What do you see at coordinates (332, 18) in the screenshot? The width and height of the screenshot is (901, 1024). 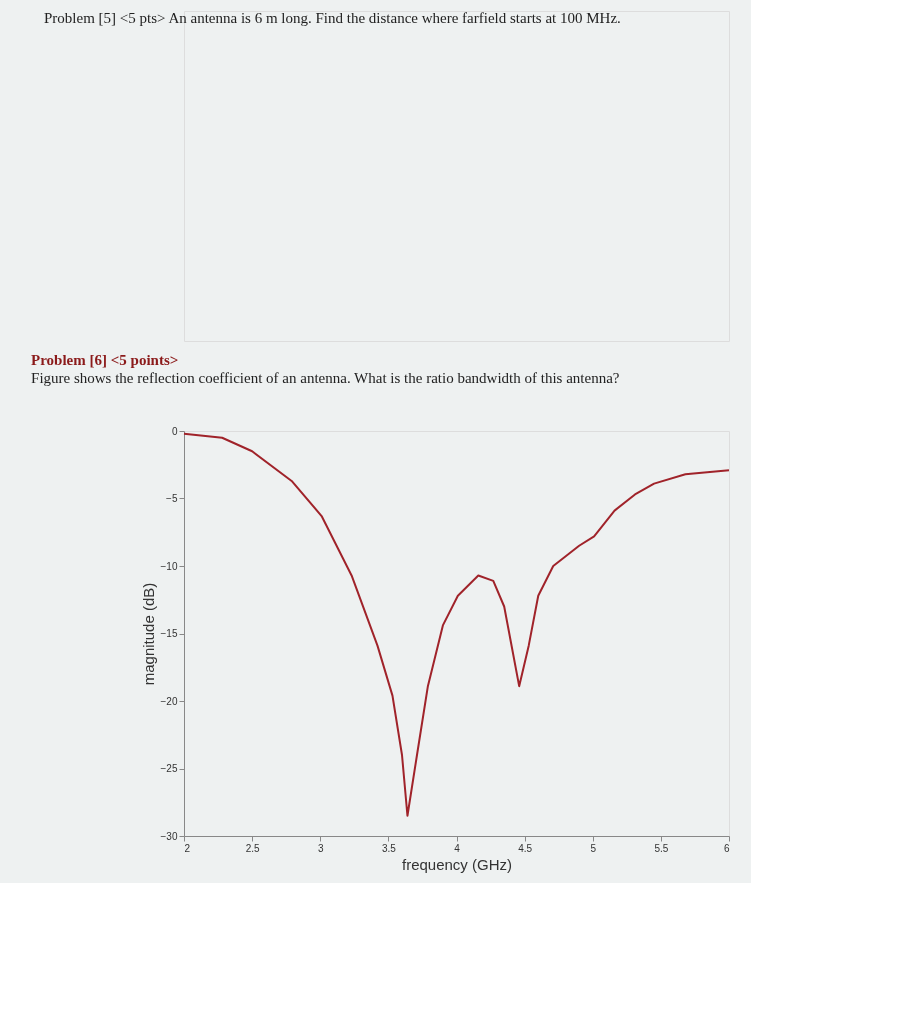 I see `text: Problem [5] <5 pts> An antenna is 6 m long. Find the distance where farfield starts at 100 MHz.` at bounding box center [332, 18].